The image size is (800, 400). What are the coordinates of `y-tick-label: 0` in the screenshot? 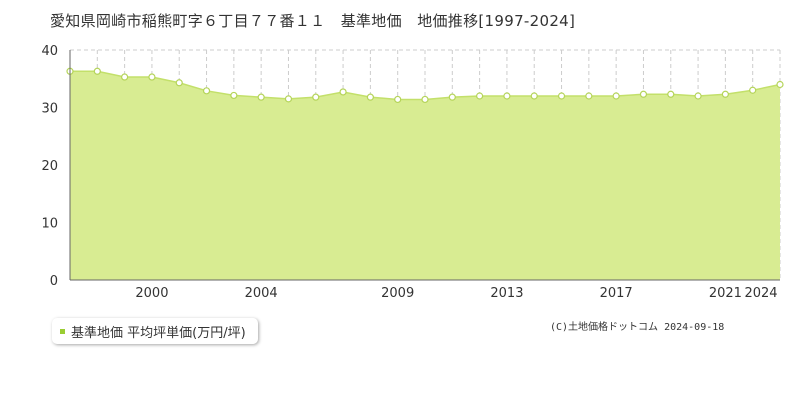 It's located at (54, 281).